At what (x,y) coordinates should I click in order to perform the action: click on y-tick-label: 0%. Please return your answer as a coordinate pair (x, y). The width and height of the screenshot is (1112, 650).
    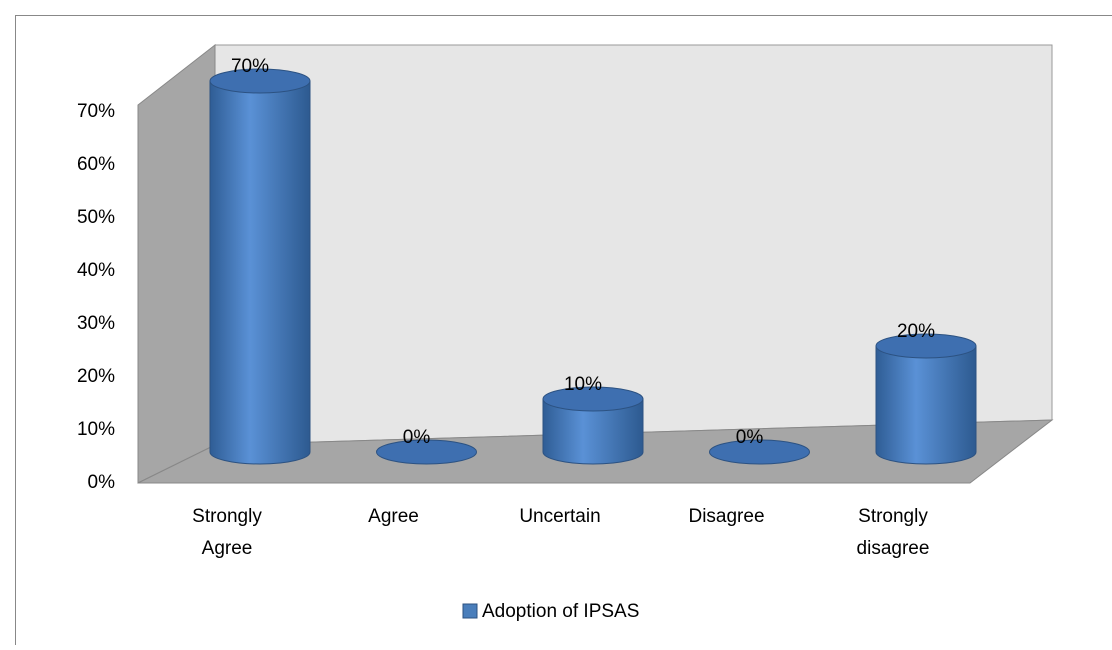
    Looking at the image, I should click on (102, 482).